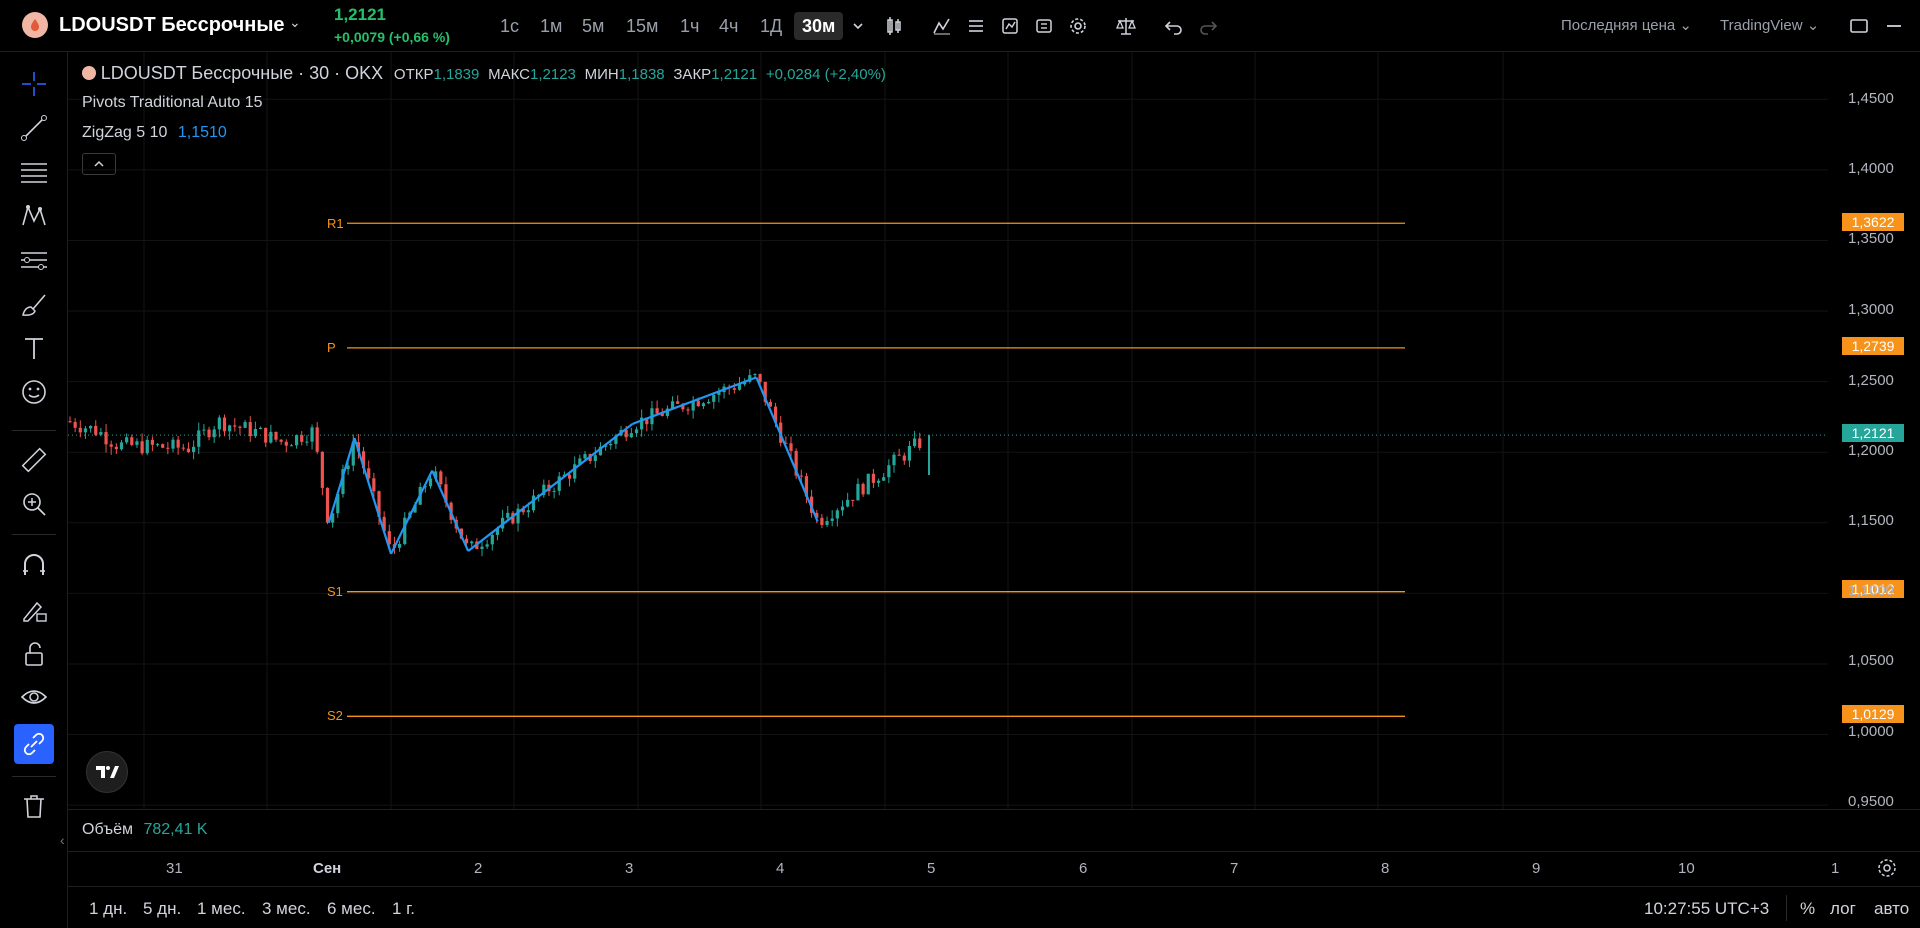 Image resolution: width=1920 pixels, height=928 pixels. Describe the element at coordinates (858, 26) in the screenshot. I see `chevron-down-icon` at that location.